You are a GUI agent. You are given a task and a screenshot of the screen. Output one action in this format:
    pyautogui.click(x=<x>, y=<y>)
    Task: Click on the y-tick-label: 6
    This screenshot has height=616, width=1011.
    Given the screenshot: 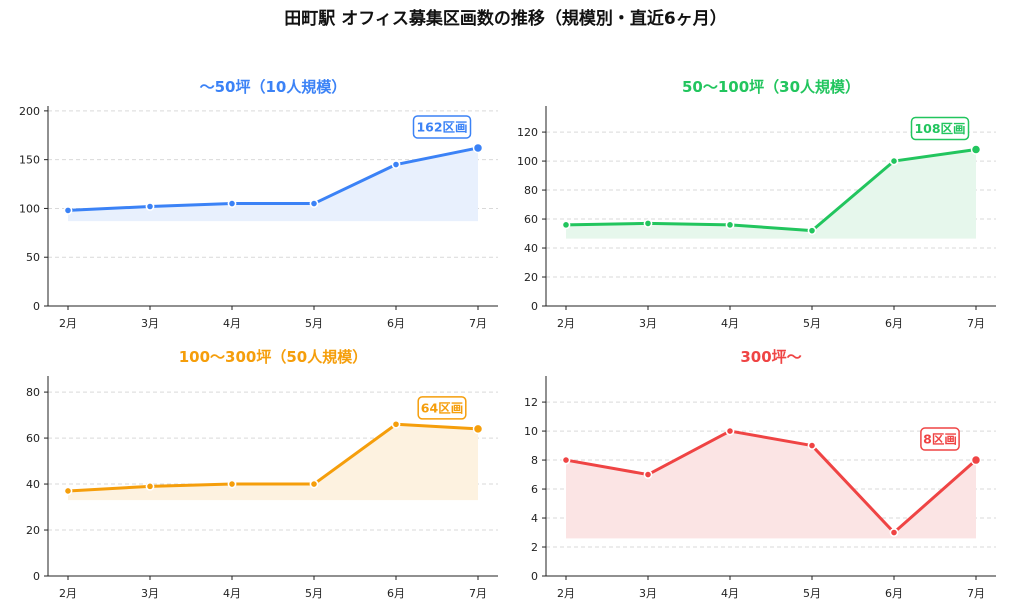 What is the action you would take?
    pyautogui.click(x=534, y=489)
    